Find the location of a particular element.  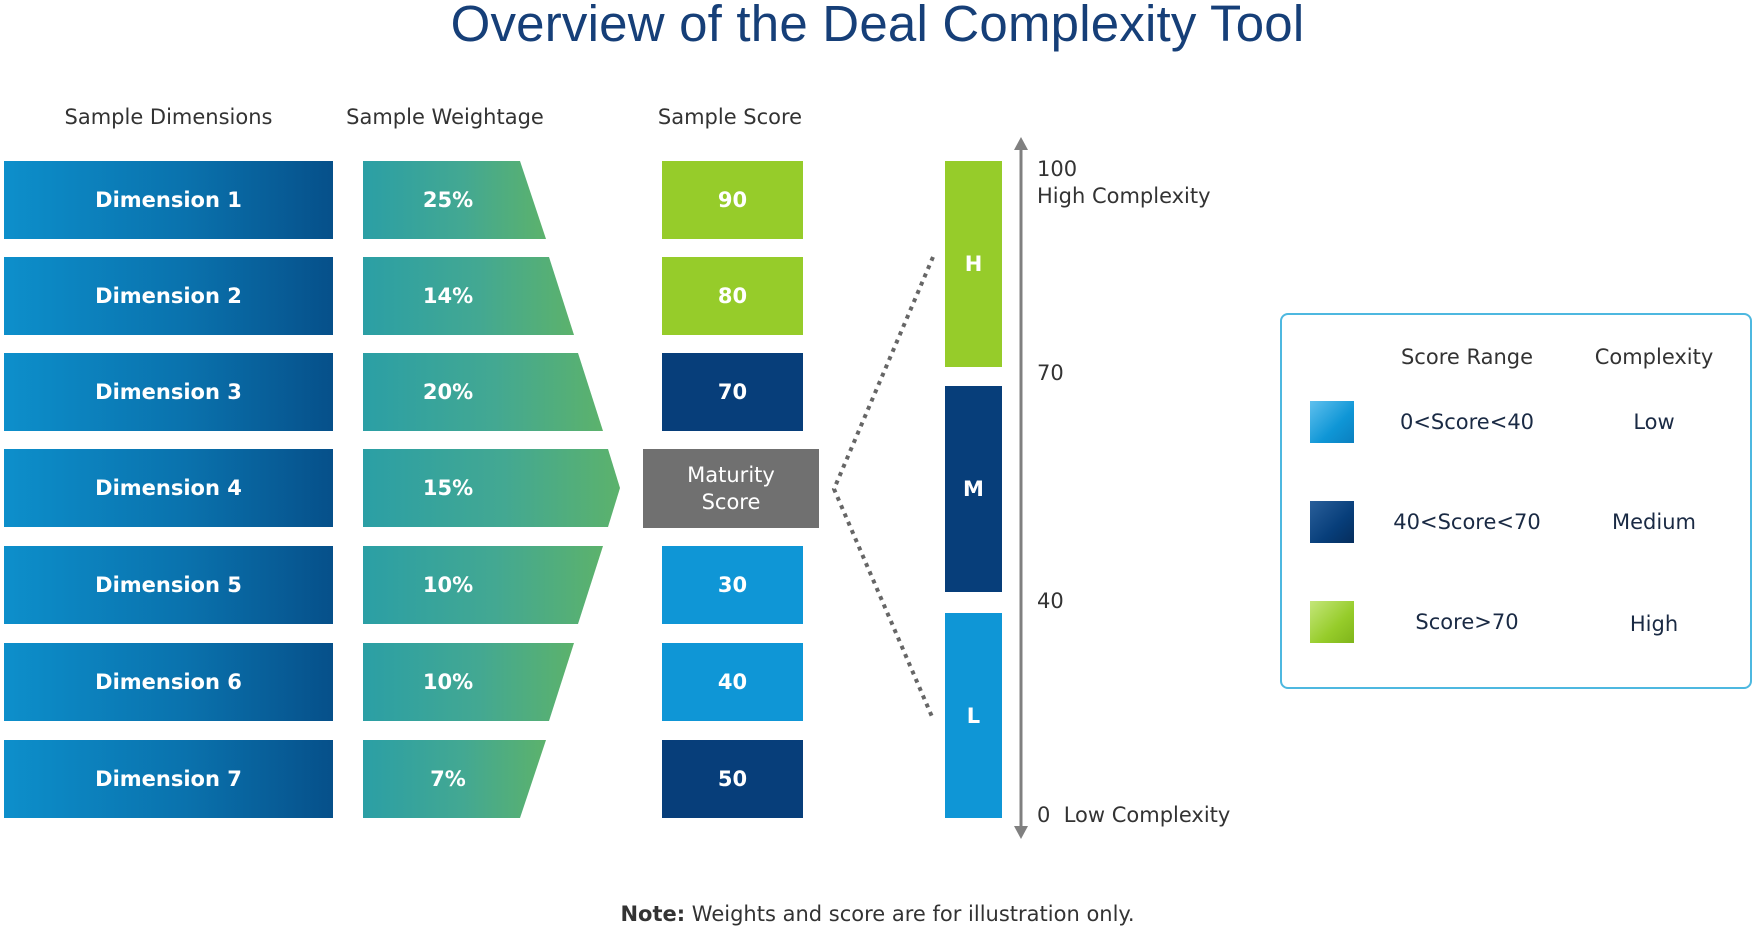

dimension-label: Dimension 1 is located at coordinates (168, 200).